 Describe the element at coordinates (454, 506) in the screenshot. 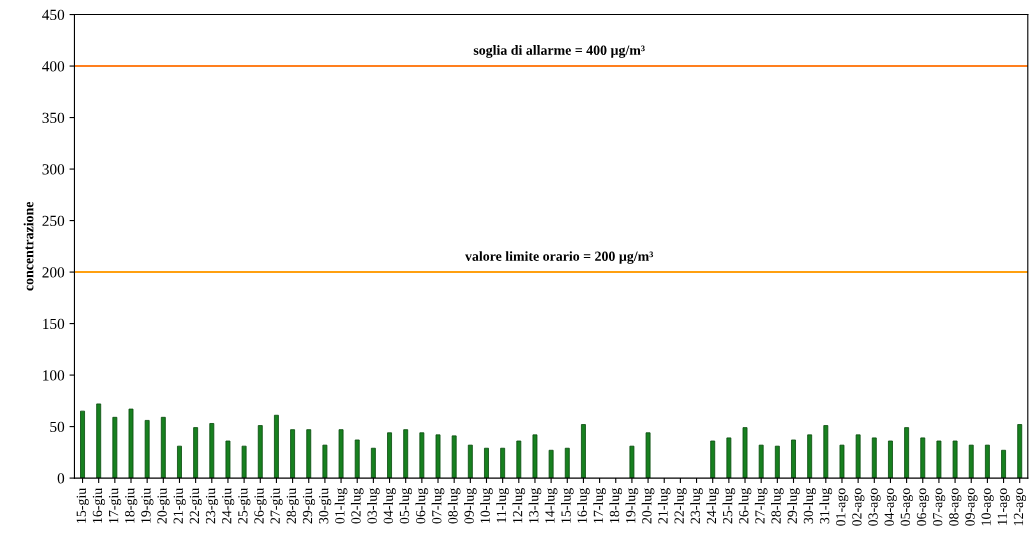

I see `x-tick-label: 08-lug` at that location.